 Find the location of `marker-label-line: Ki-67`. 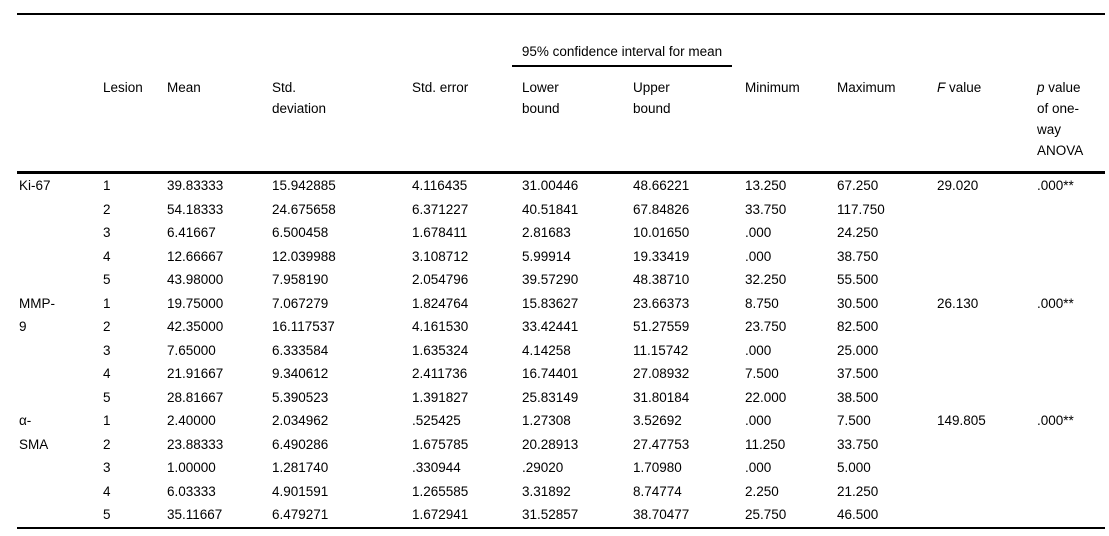

marker-label-line: Ki-67 is located at coordinates (35, 185).